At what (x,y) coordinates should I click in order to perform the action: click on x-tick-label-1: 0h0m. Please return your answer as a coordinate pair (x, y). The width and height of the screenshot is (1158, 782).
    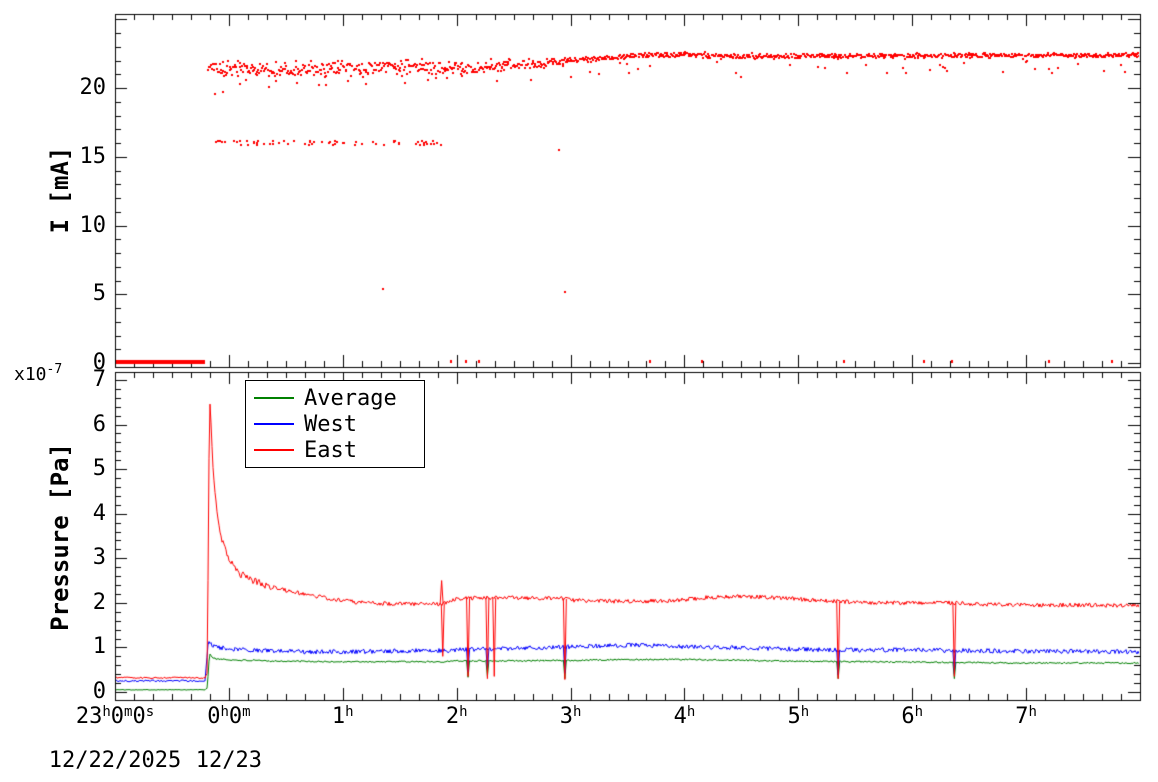
    Looking at the image, I should click on (228, 716).